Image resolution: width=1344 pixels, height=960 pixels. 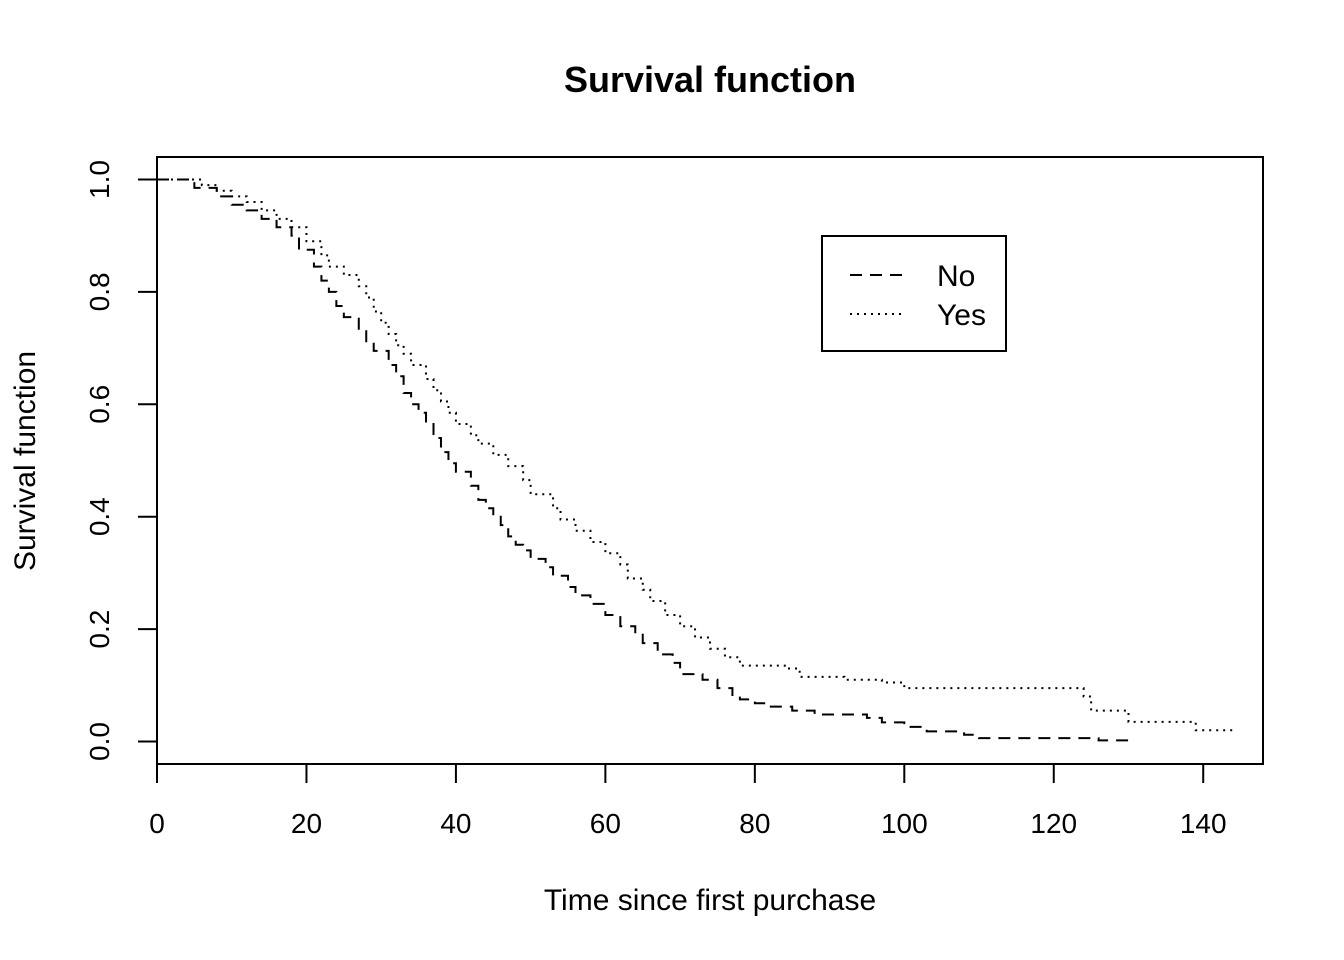 What do you see at coordinates (99, 629) in the screenshot?
I see `y-tick-label: 0.2` at bounding box center [99, 629].